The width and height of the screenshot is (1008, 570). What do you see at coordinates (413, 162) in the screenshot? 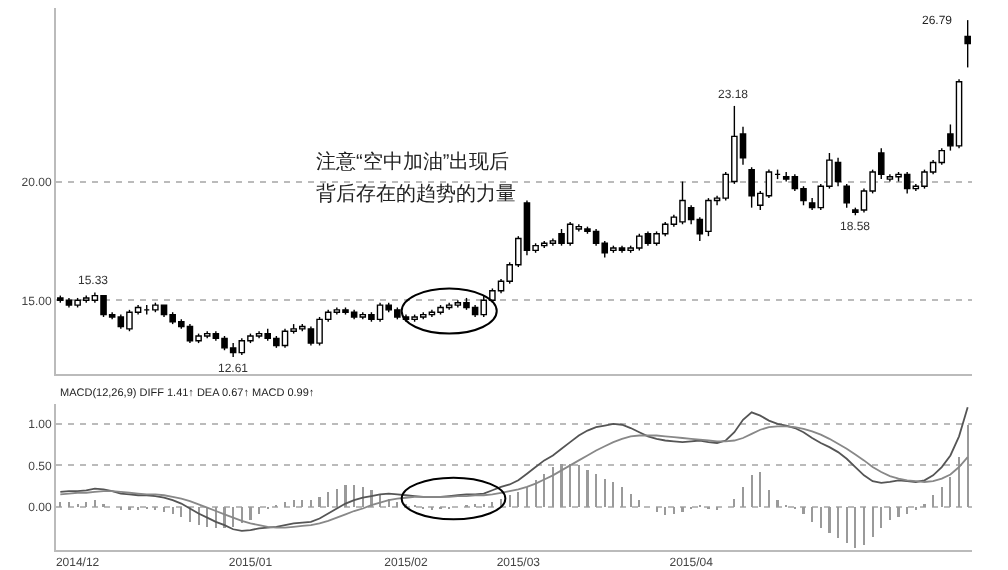
I see `annotation: 注意“空中加油”出现后` at bounding box center [413, 162].